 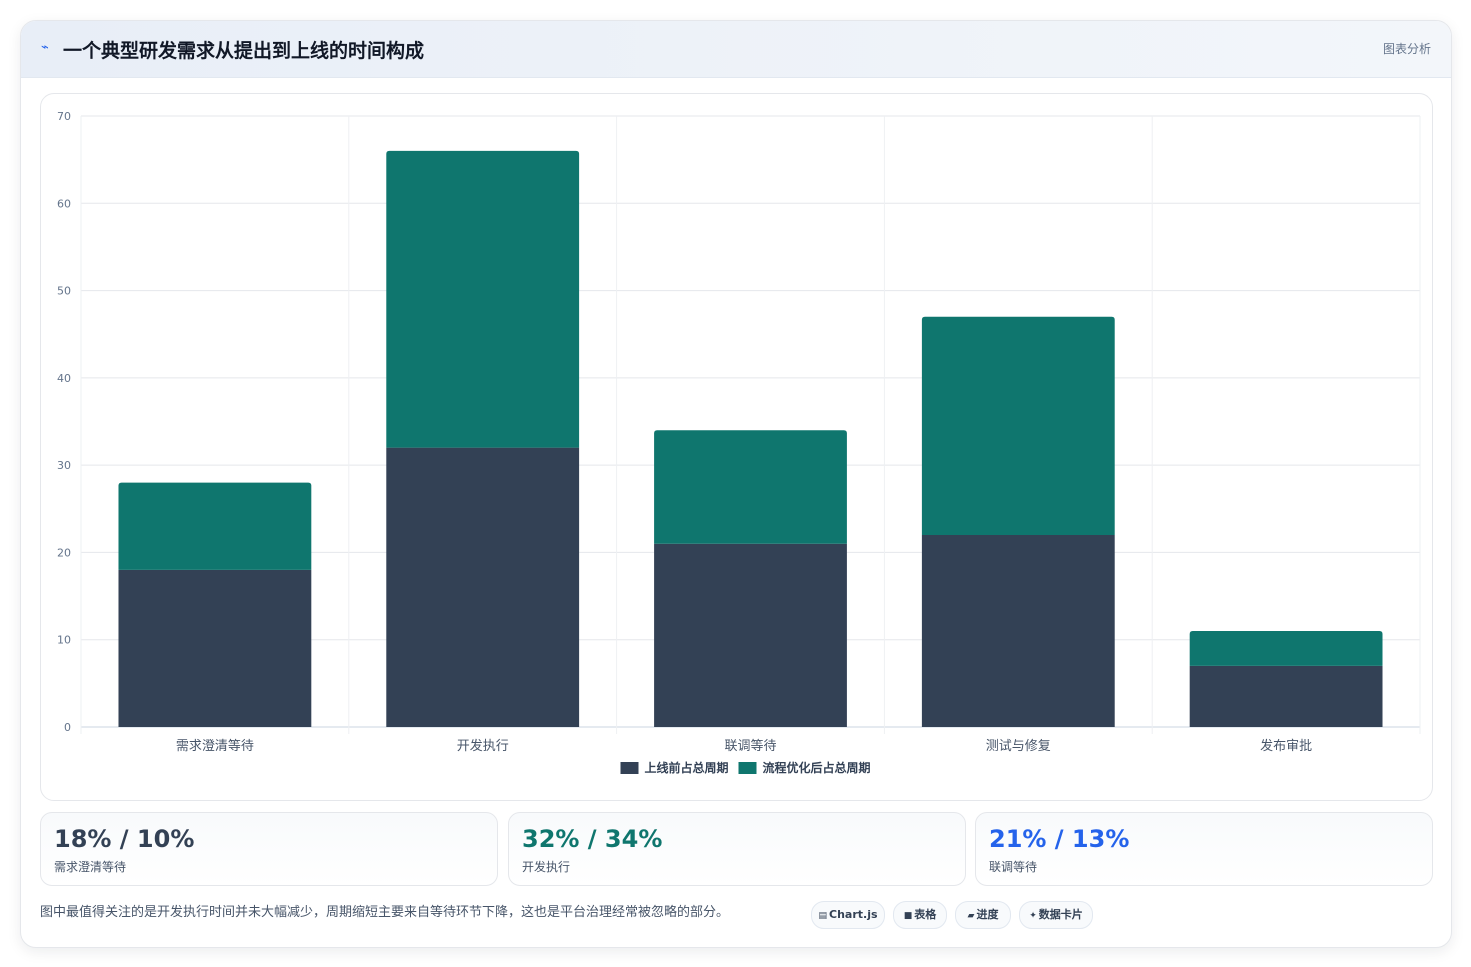 I want to click on y-tick-label: 40, so click(x=64, y=378).